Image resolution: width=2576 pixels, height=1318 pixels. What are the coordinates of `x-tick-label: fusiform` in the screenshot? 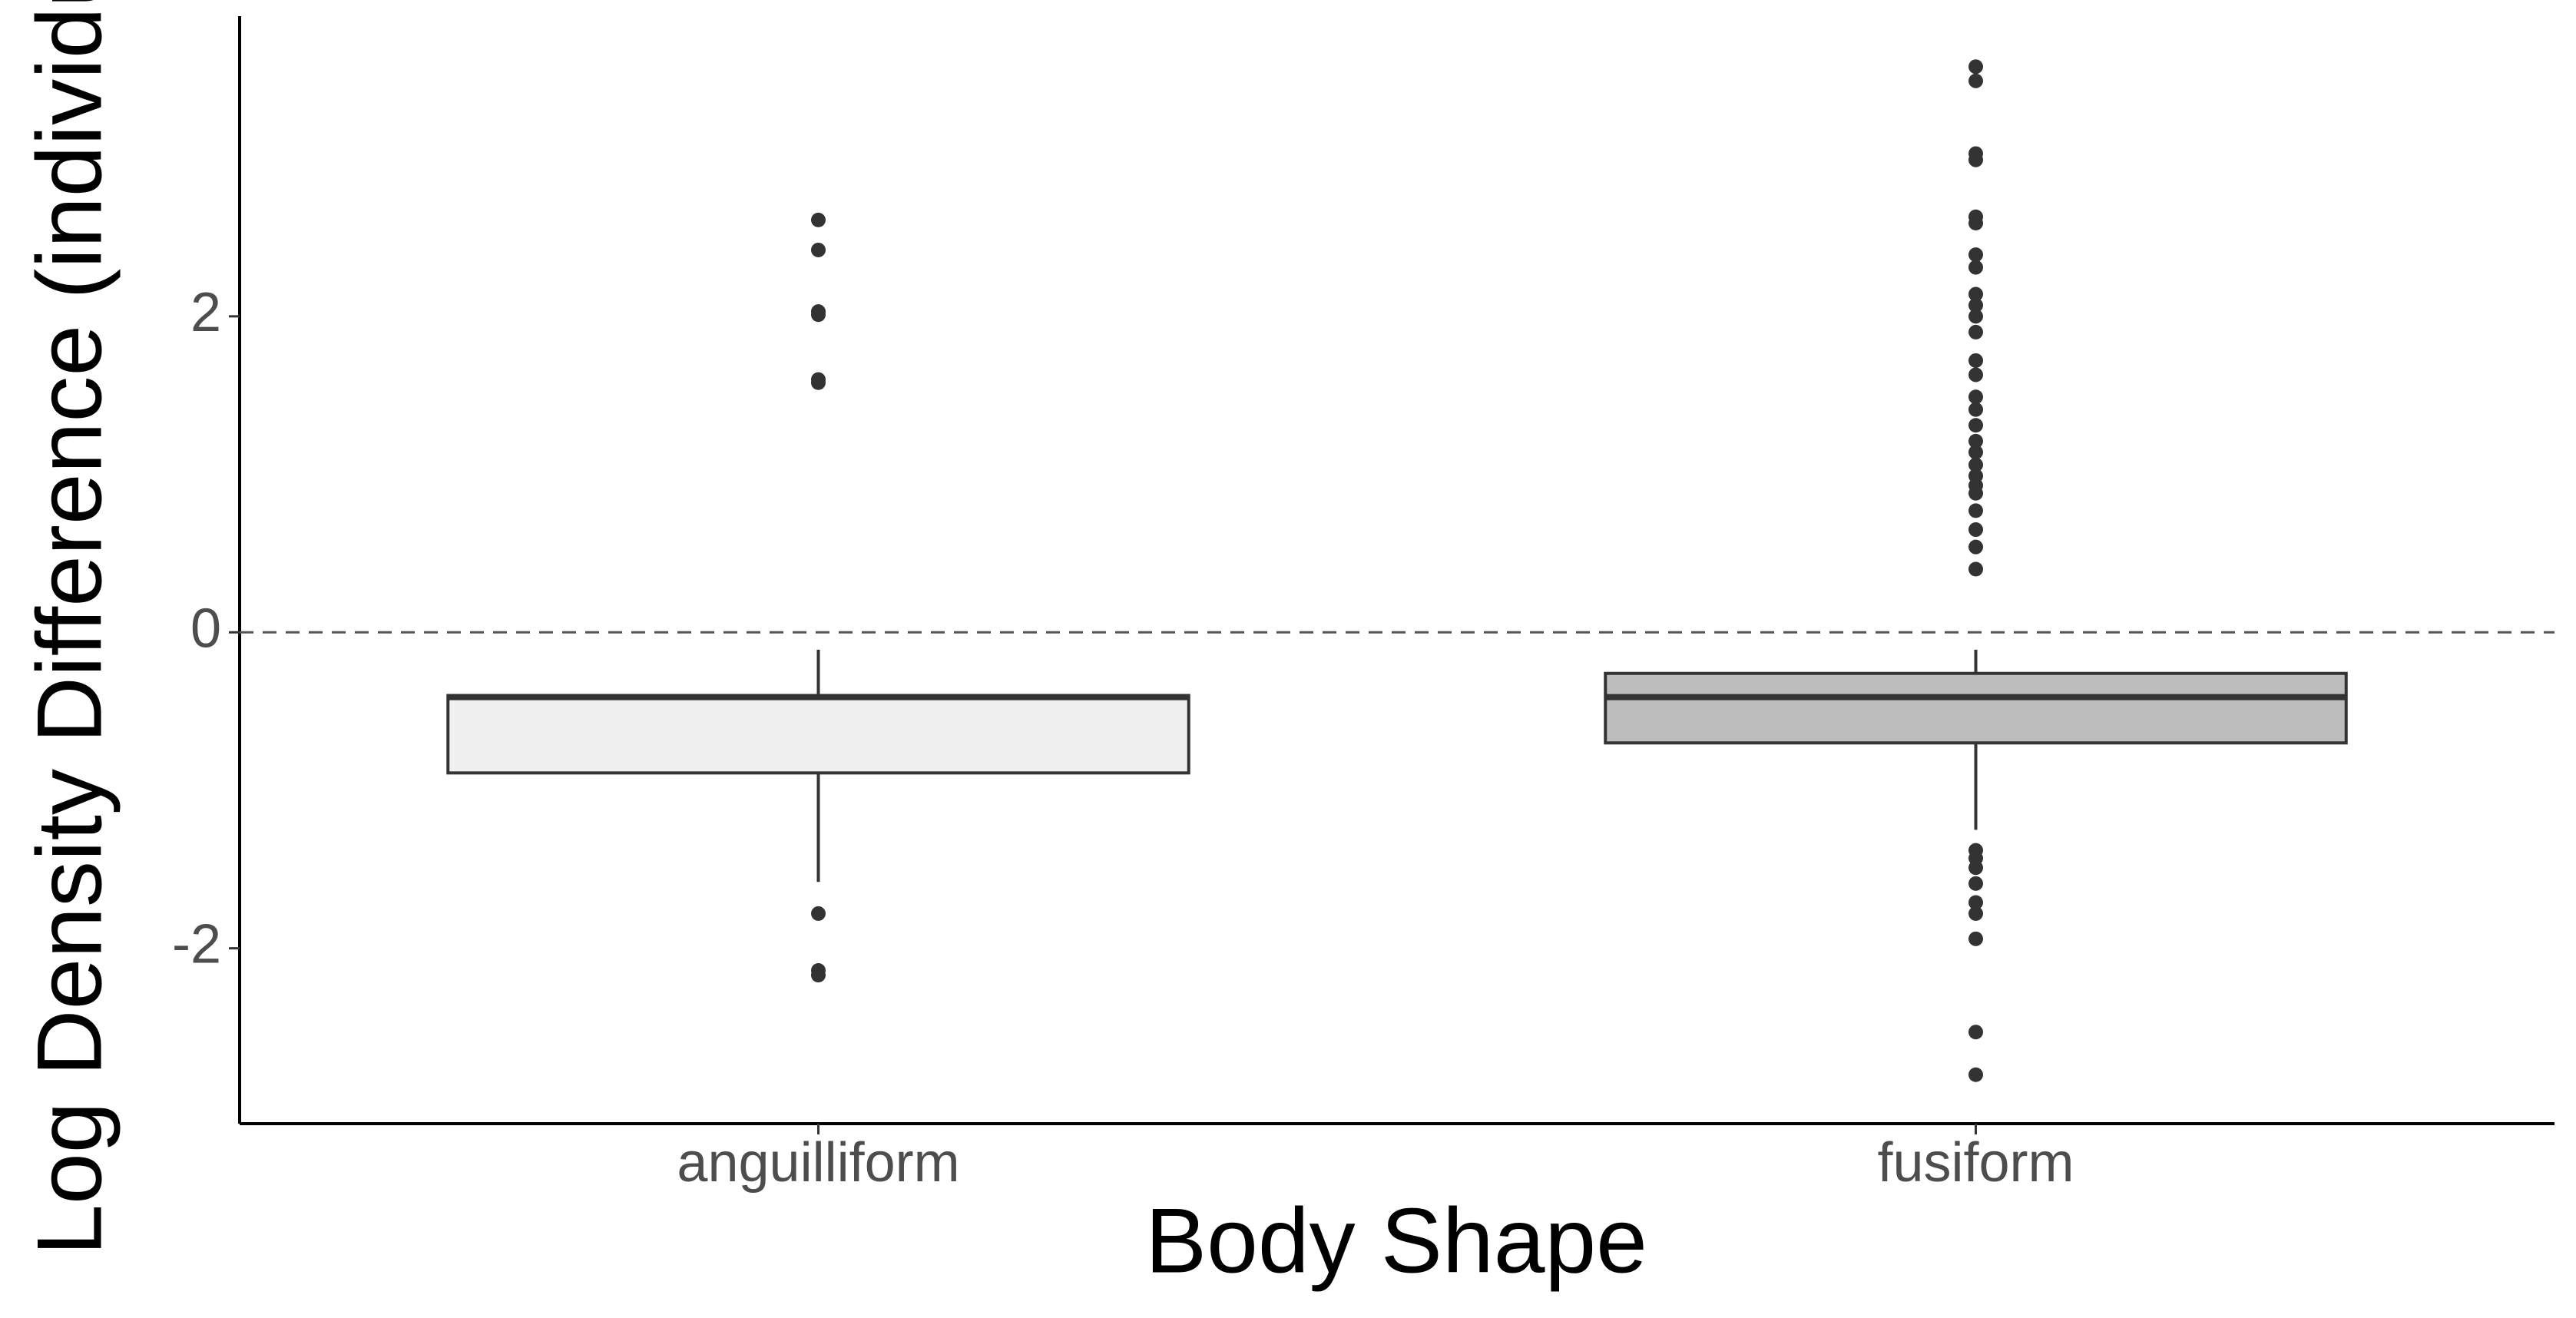 It's located at (1976, 1163).